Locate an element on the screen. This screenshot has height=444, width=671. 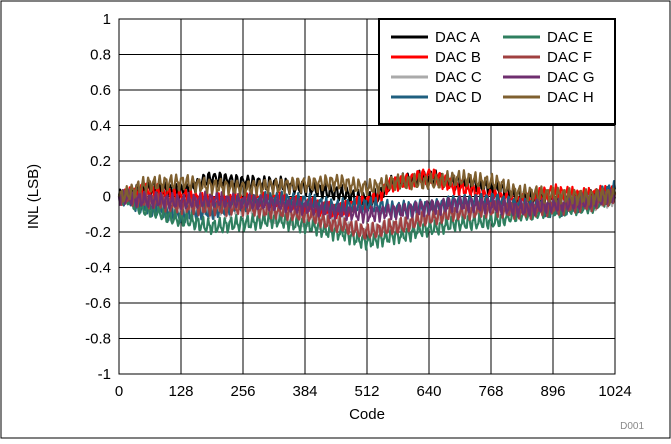
series-lines is located at coordinates (367, 209).